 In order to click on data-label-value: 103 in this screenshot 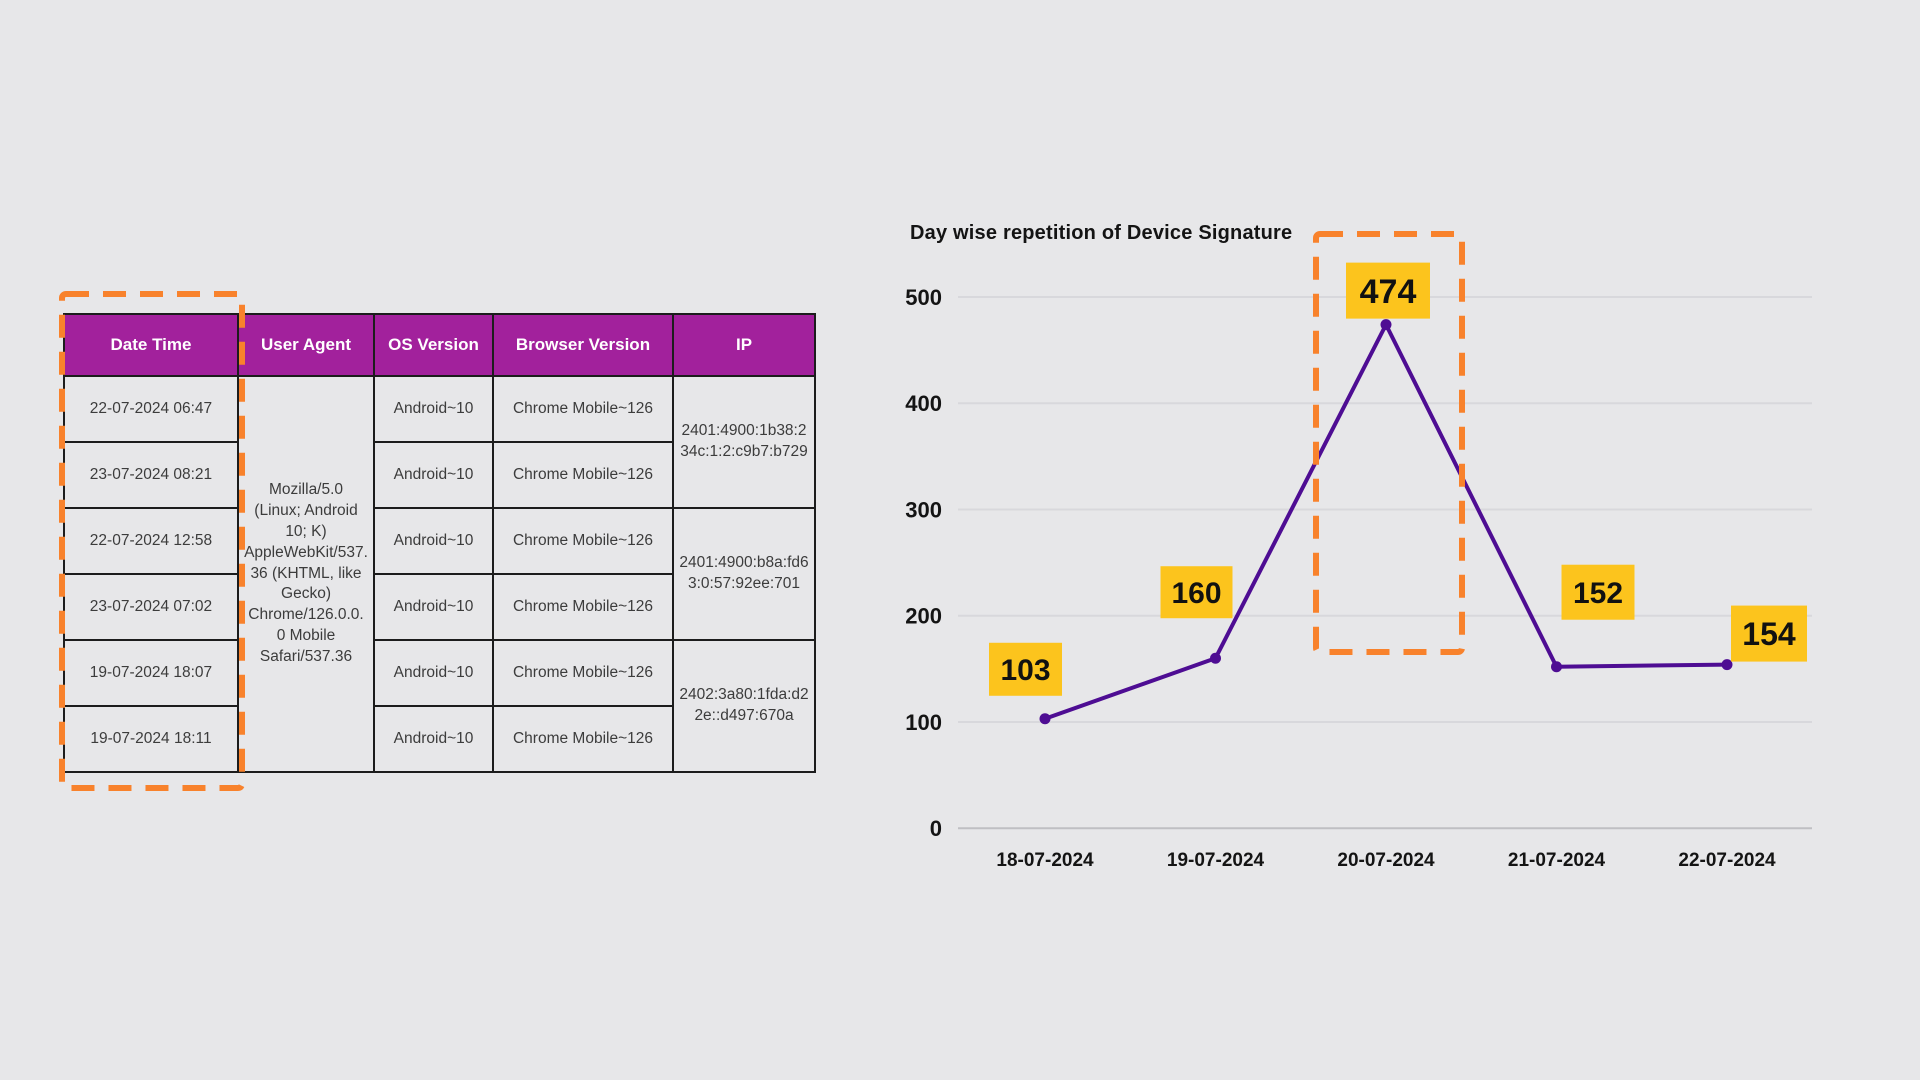, I will do `click(1025, 670)`.